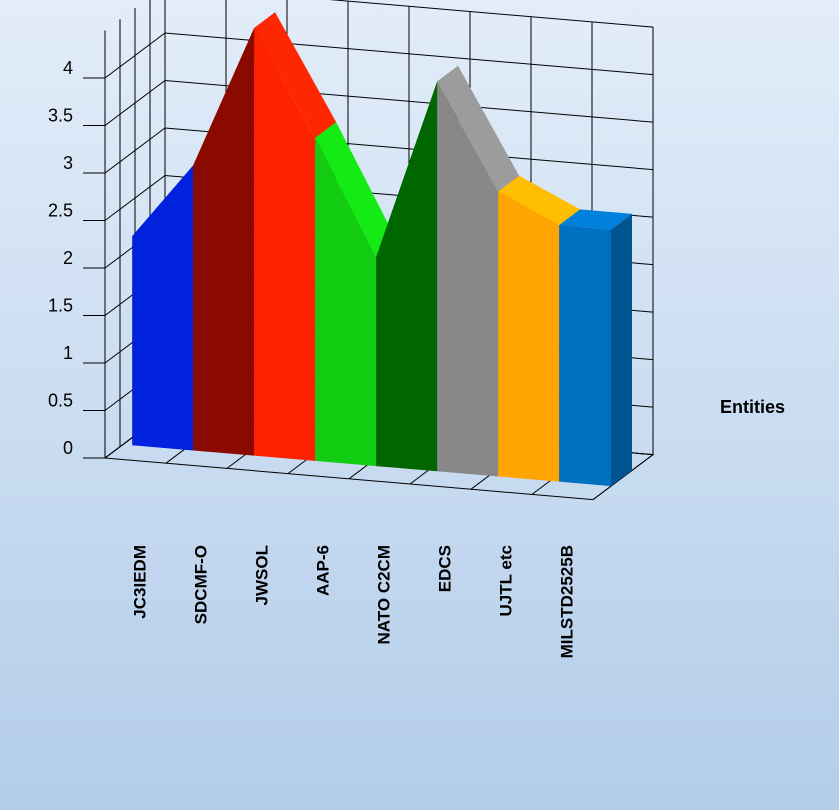 The image size is (839, 810). Describe the element at coordinates (567, 601) in the screenshot. I see `x-tick-label: MILSTD2525B` at that location.